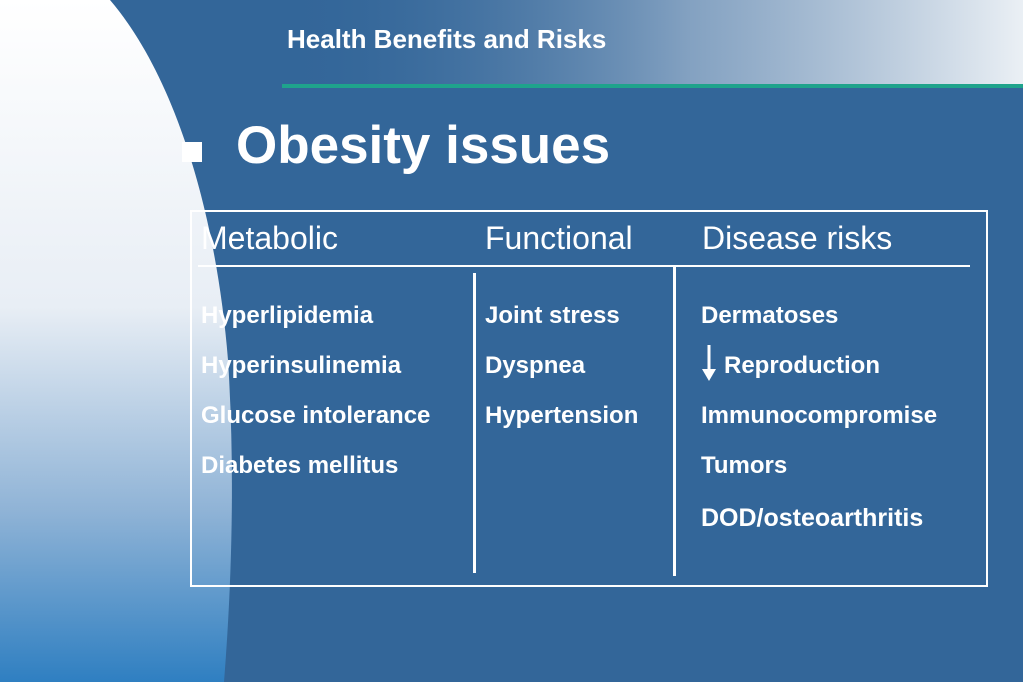  Describe the element at coordinates (709, 363) in the screenshot. I see `arrow-down-icon` at that location.